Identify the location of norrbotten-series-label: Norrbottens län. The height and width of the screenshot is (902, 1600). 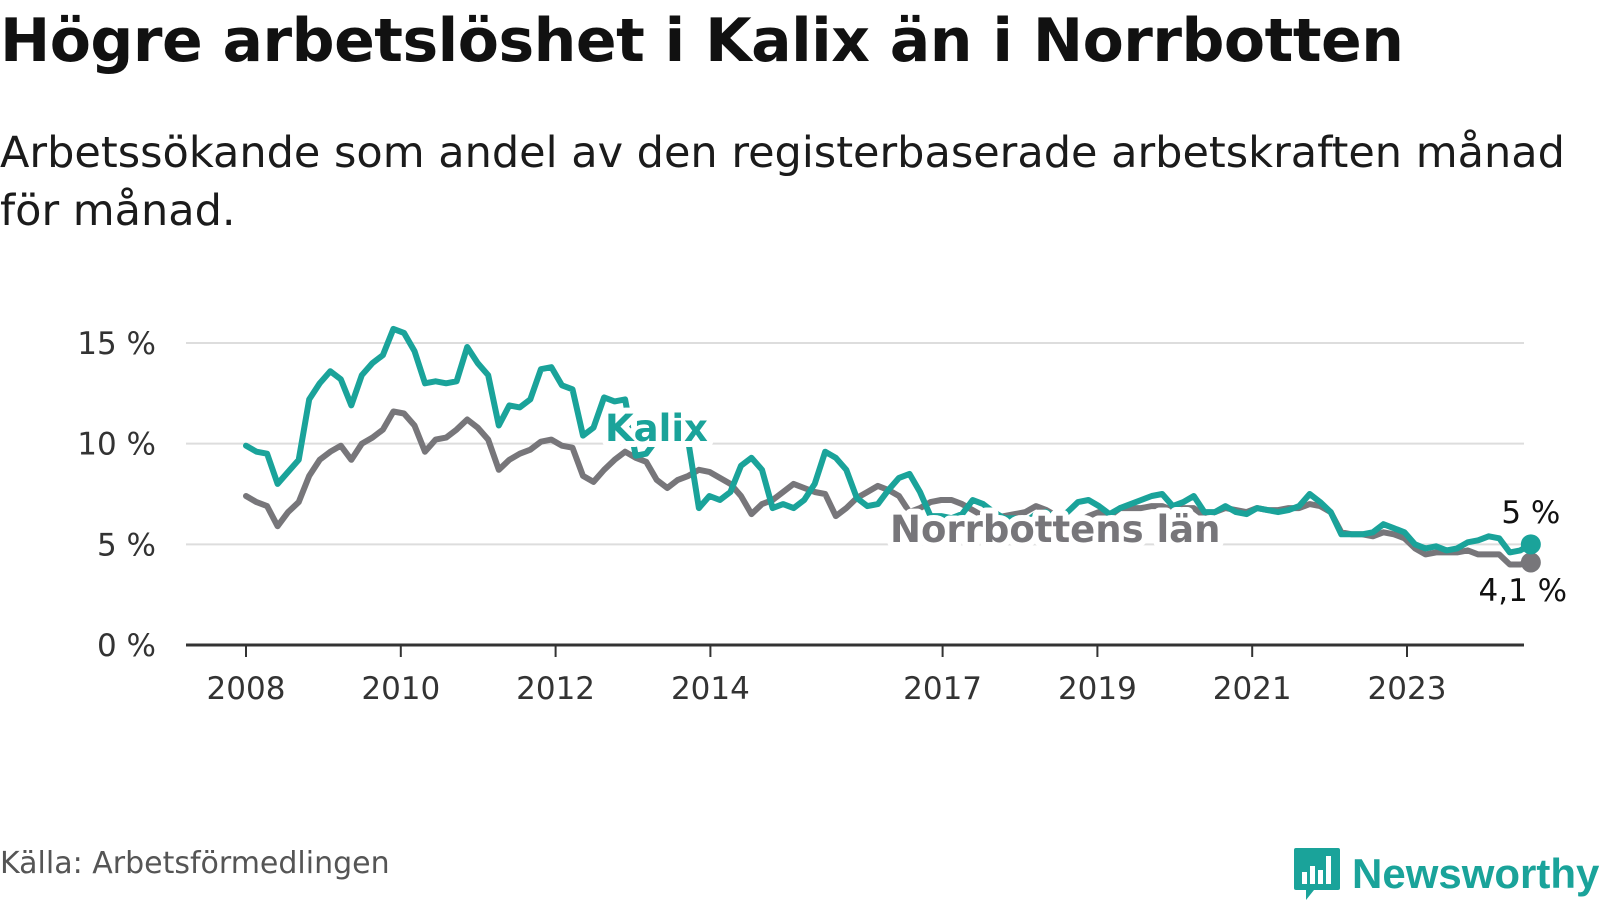
(1055, 529).